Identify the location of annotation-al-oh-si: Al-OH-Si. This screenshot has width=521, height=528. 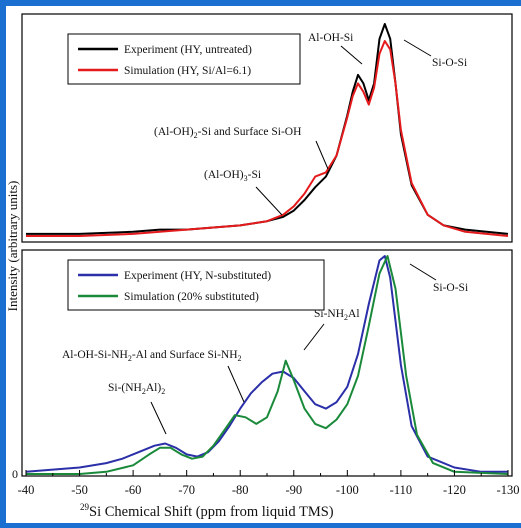
(330, 38).